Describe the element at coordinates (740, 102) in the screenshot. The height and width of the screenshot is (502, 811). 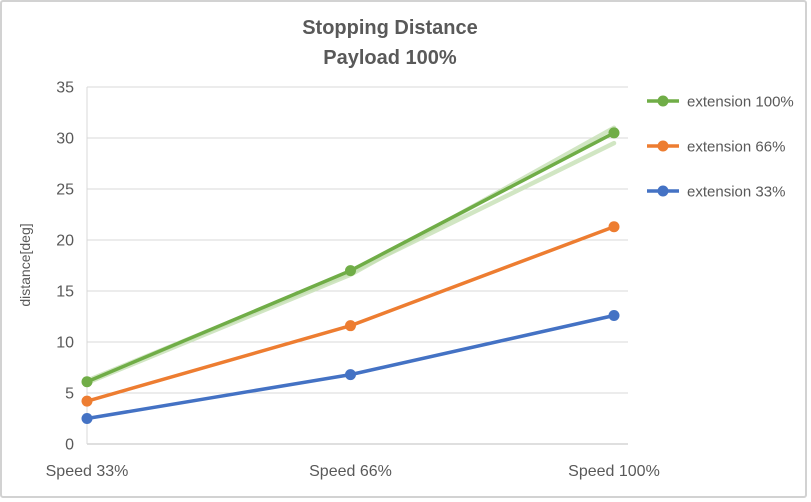
I see `legend-label: extension 100%` at that location.